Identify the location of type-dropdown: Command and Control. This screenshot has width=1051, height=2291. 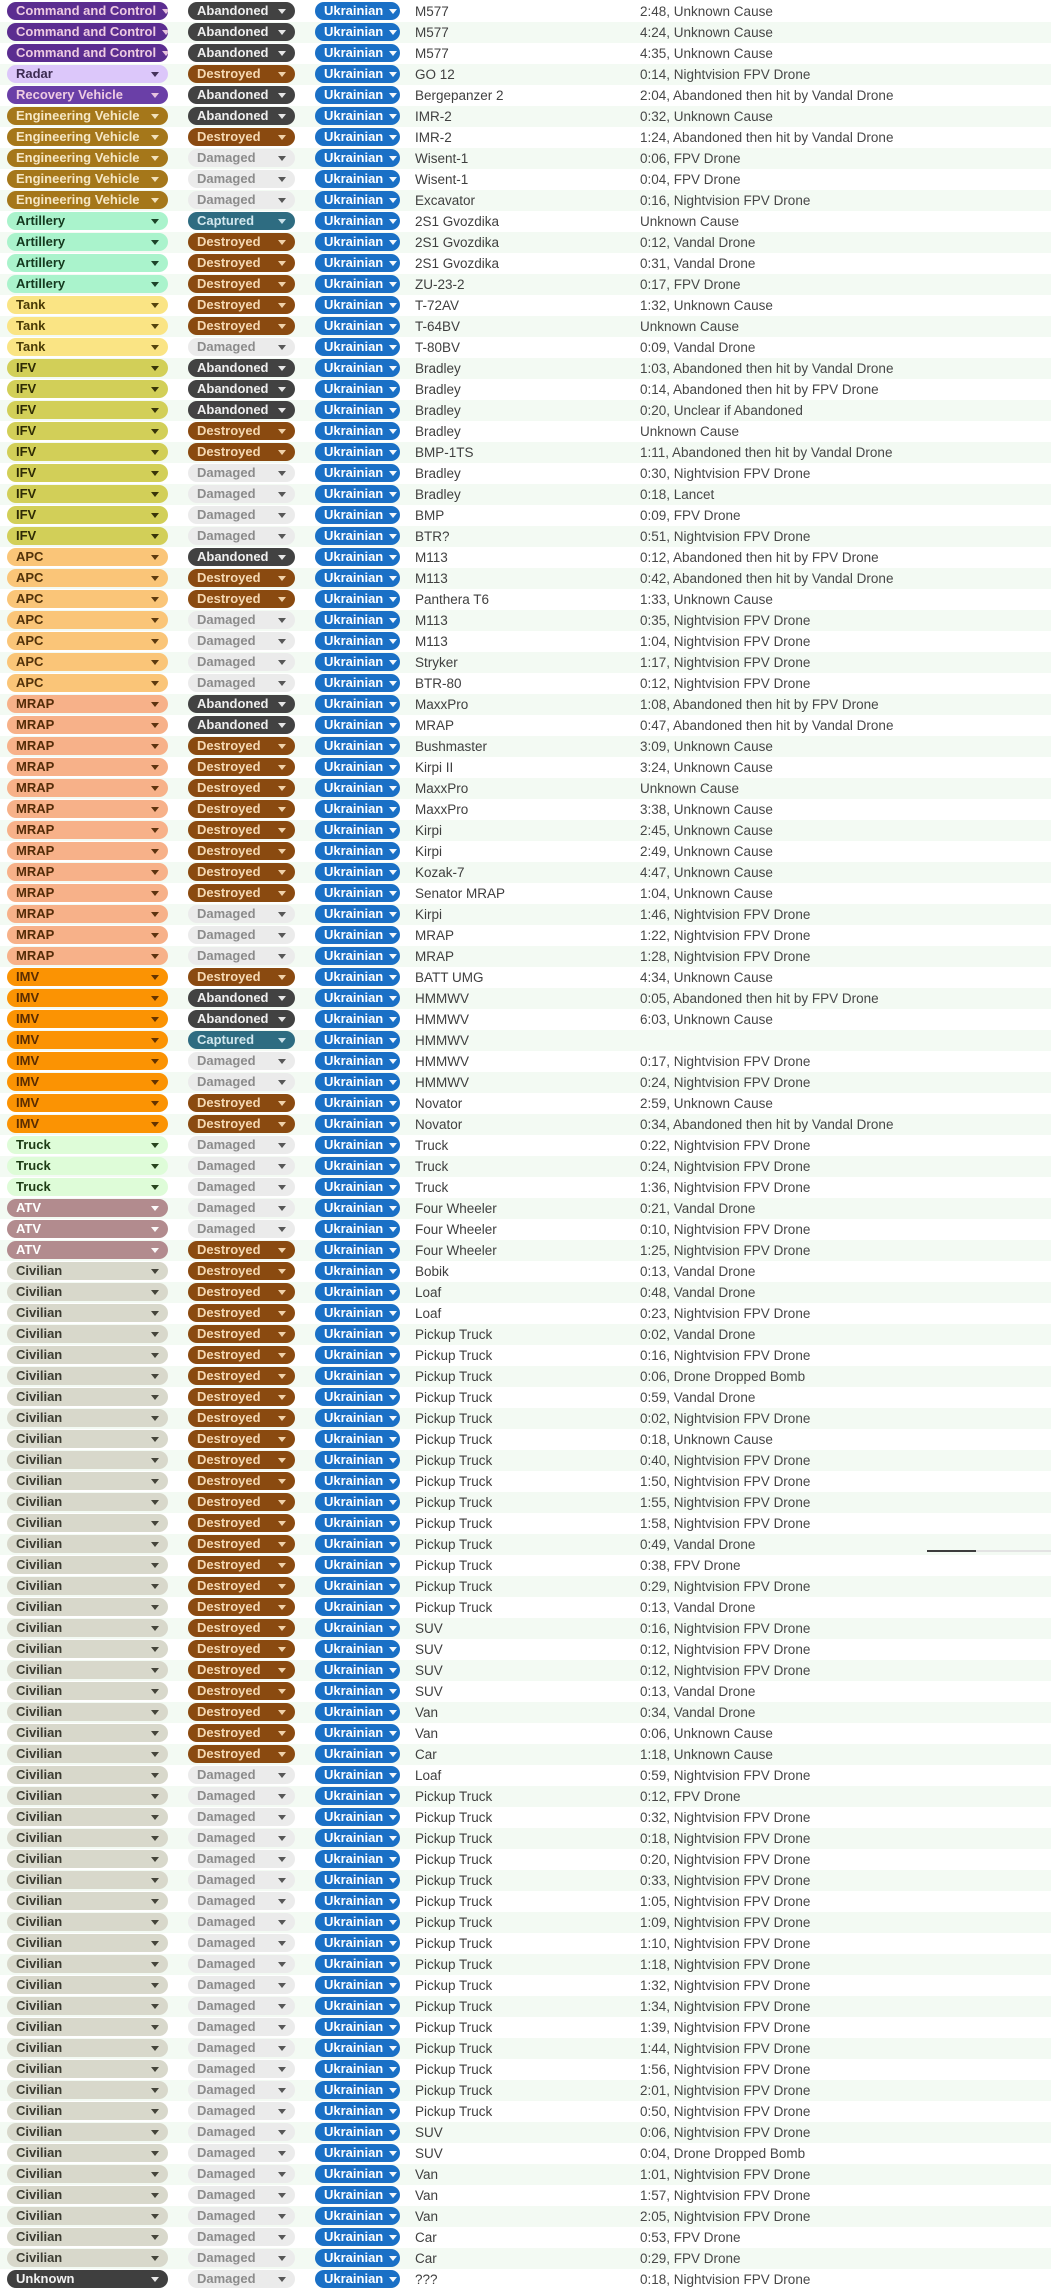
(87, 32).